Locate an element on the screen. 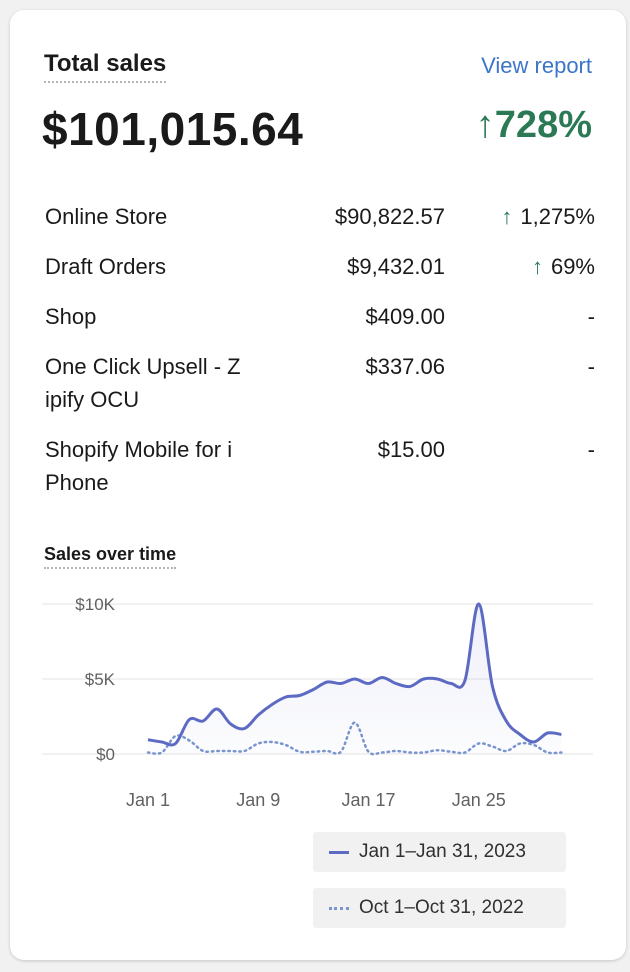 This screenshot has width=630, height=972. channel-change-value: 69% is located at coordinates (572, 266).